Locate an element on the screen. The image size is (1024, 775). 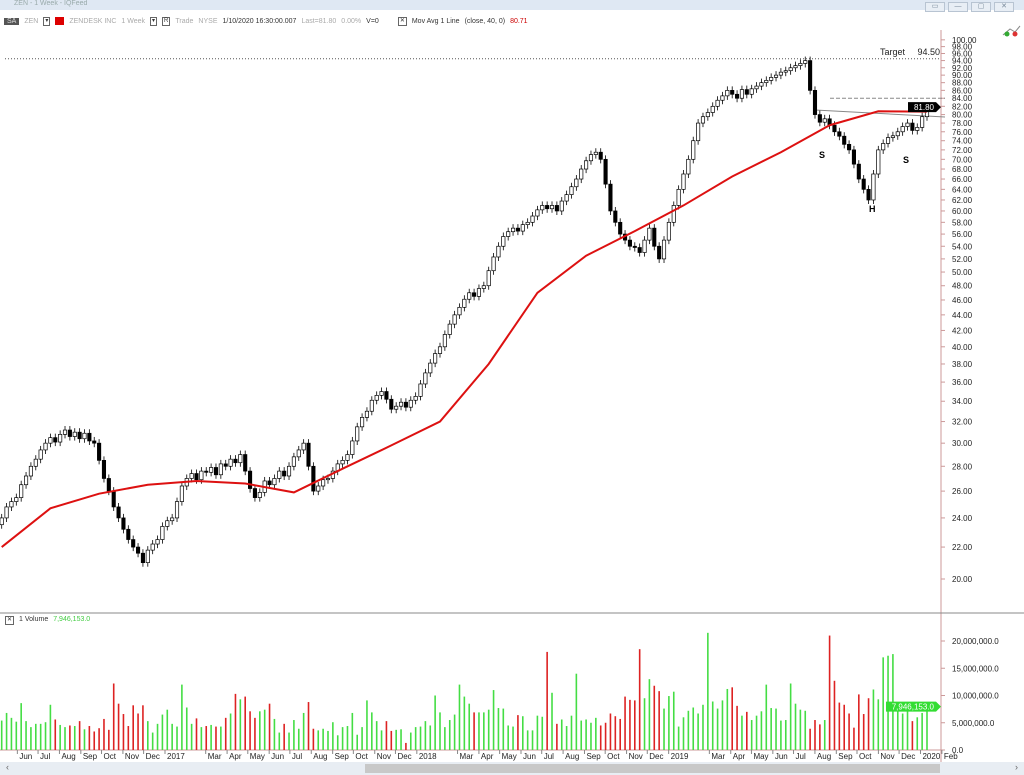
period-dropdown: ▾ is located at coordinates (154, 21).